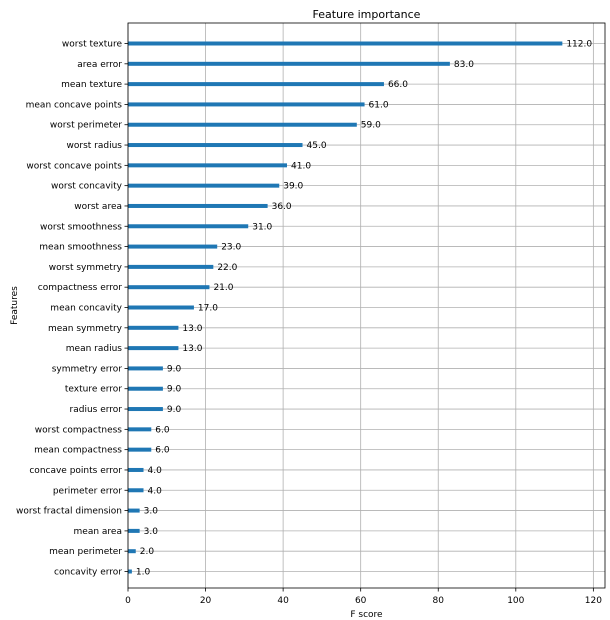  I want to click on bar-value-label: 61.0, so click(379, 105).